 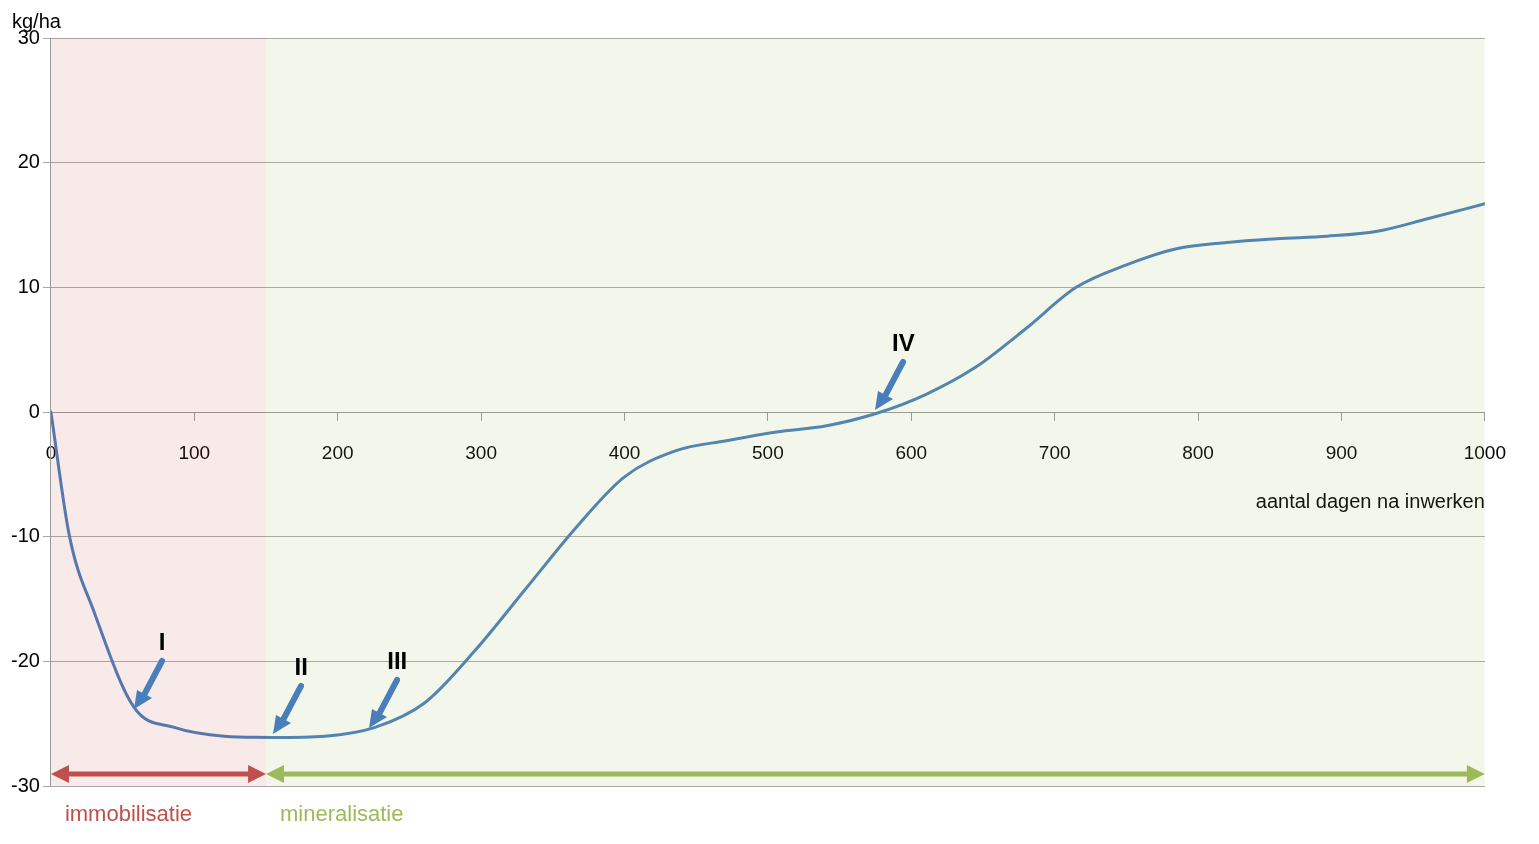 What do you see at coordinates (342, 814) in the screenshot?
I see `band-label: mineralisatie` at bounding box center [342, 814].